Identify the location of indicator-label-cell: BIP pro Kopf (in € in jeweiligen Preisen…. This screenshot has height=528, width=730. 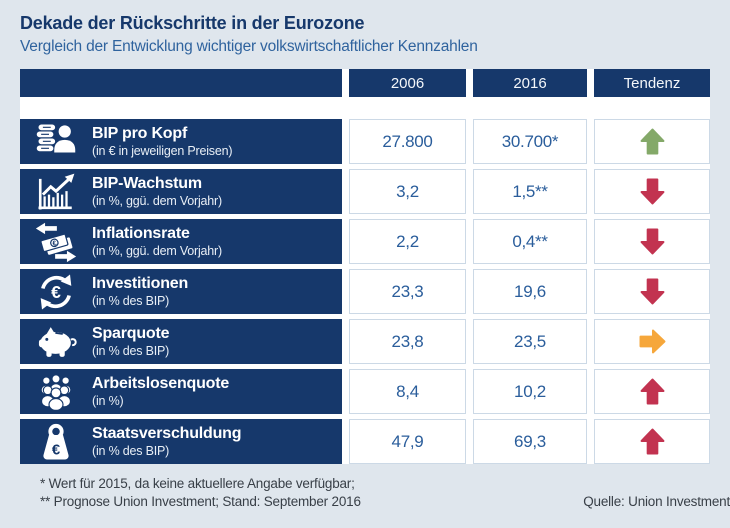
(181, 141).